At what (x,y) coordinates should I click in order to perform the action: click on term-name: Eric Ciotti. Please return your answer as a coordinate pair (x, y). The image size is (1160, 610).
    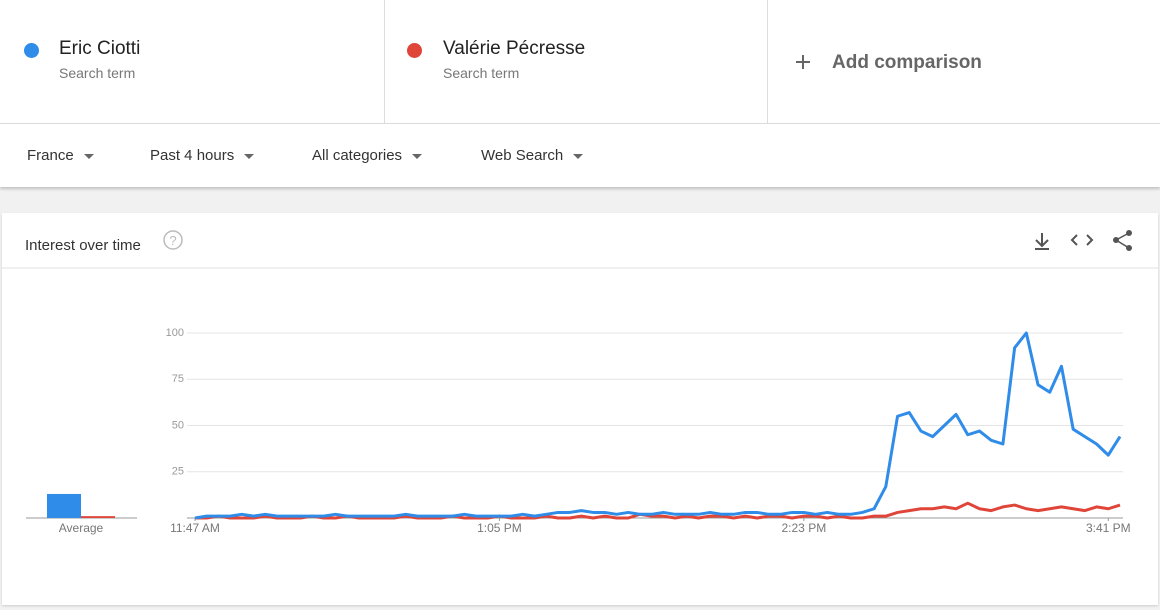
    Looking at the image, I should click on (100, 48).